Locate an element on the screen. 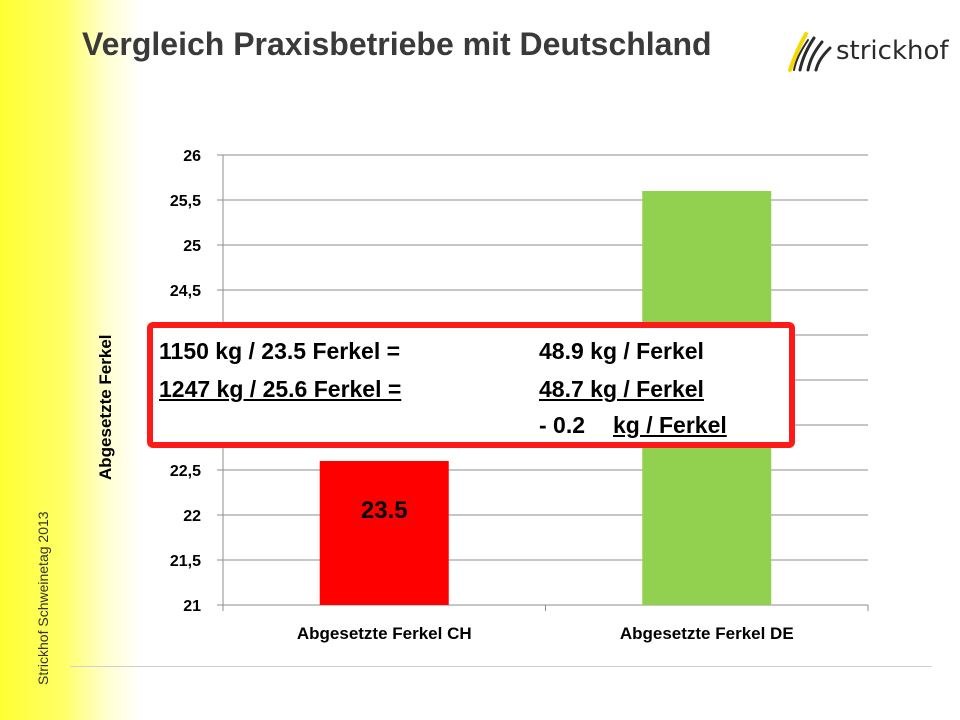  y-tick-label: 26 is located at coordinates (192, 156).